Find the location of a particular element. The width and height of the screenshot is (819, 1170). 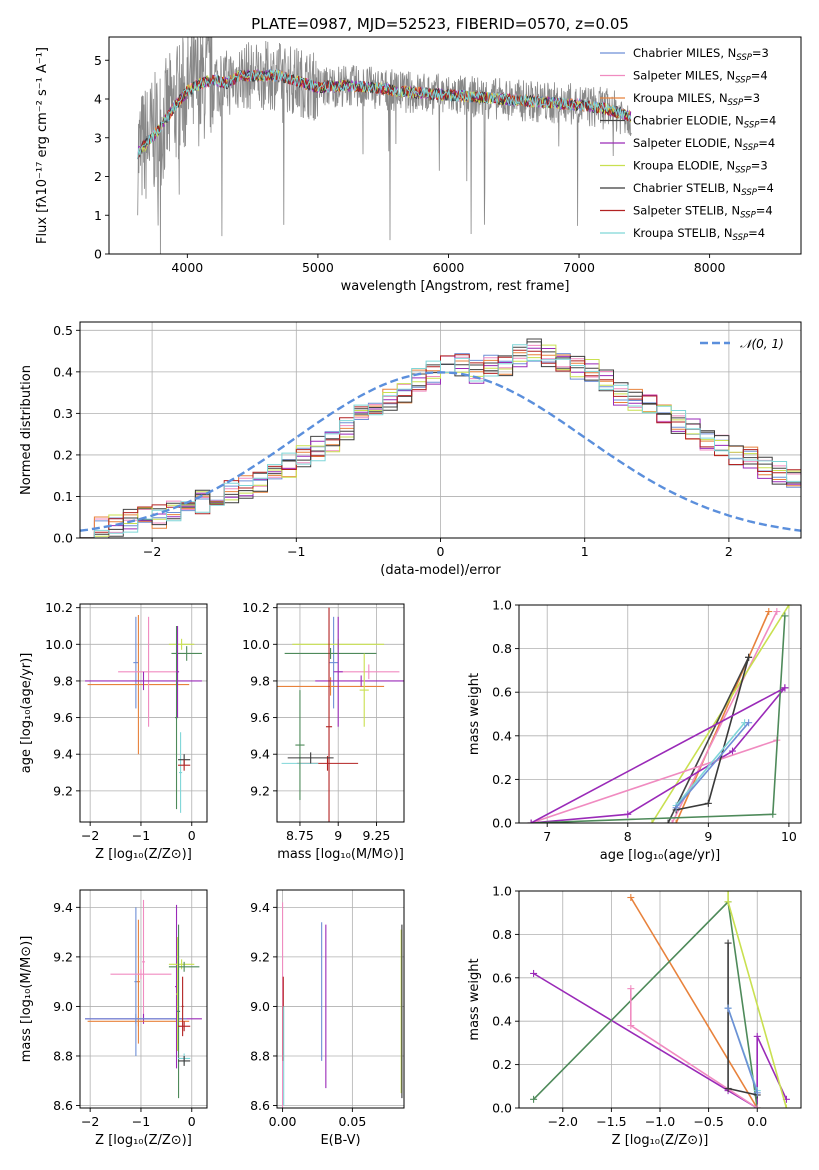

legend-label: Salpeter STELIB, NSSP=4 is located at coordinates (703, 212).